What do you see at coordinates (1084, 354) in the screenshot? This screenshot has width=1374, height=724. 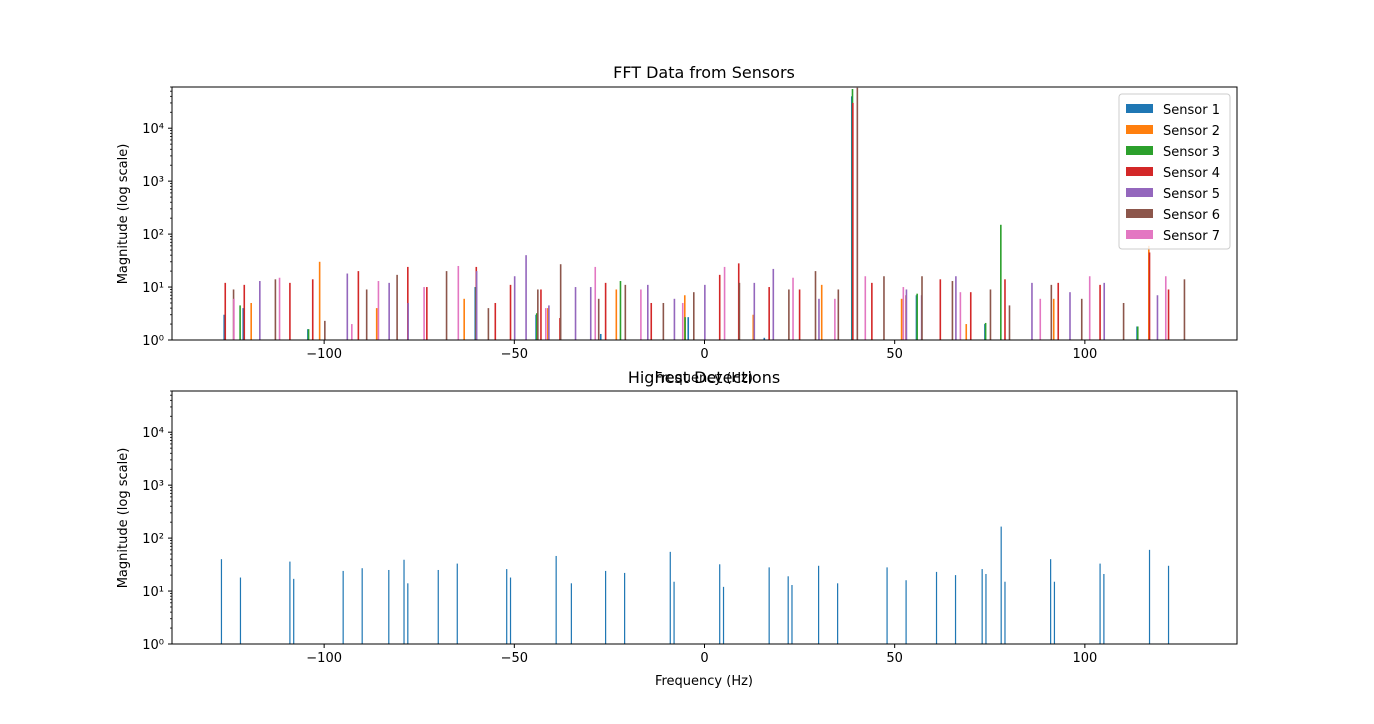 I see `x-tick-label: 100` at bounding box center [1084, 354].